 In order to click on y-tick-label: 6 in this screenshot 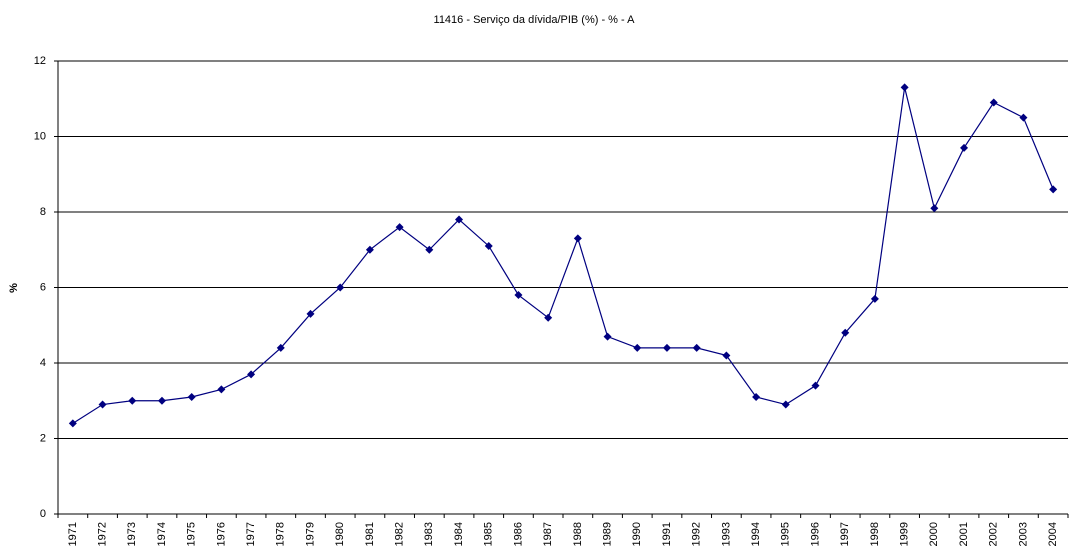, I will do `click(43, 287)`.